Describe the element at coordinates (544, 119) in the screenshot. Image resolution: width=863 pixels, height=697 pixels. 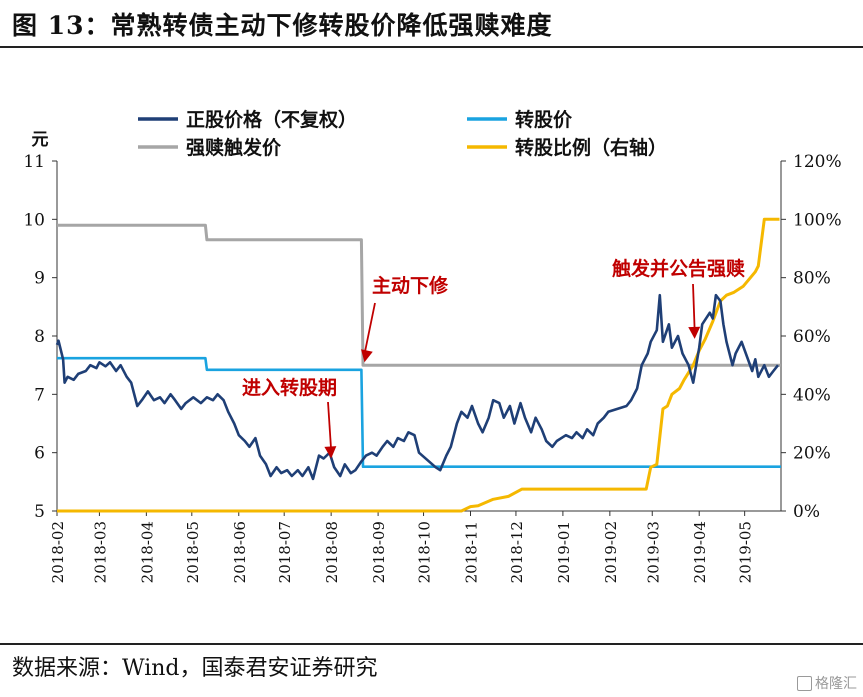
I see `legend-label: 转股价` at that location.